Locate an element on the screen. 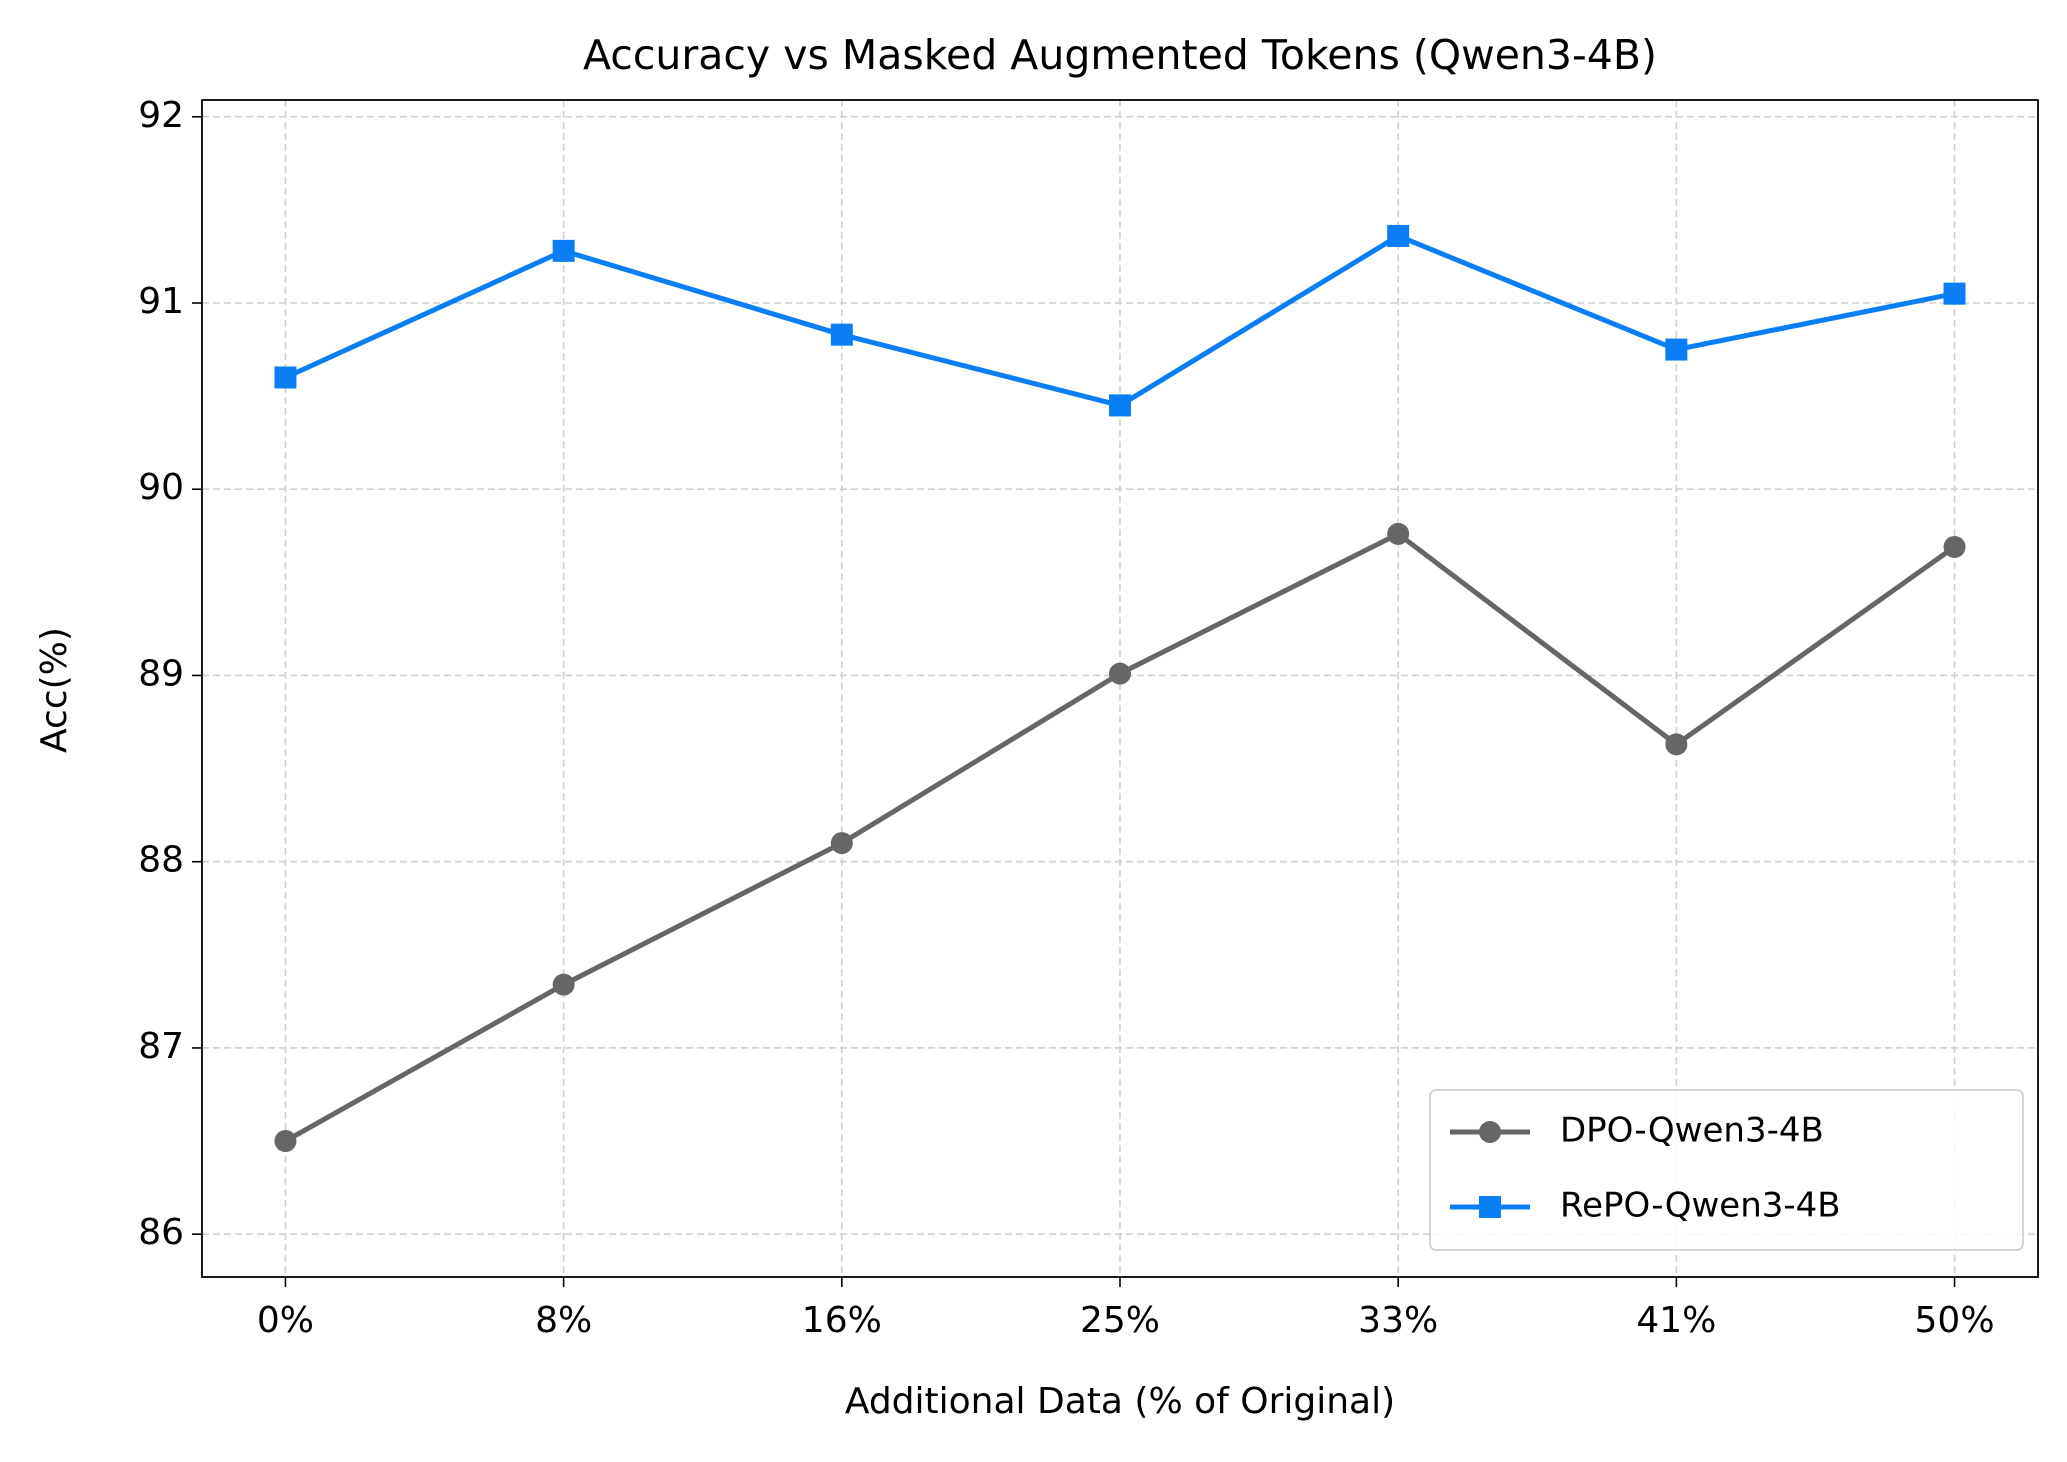 The height and width of the screenshot is (1462, 2067). legend-label: RePO-Qwen3-4B is located at coordinates (1700, 1206).